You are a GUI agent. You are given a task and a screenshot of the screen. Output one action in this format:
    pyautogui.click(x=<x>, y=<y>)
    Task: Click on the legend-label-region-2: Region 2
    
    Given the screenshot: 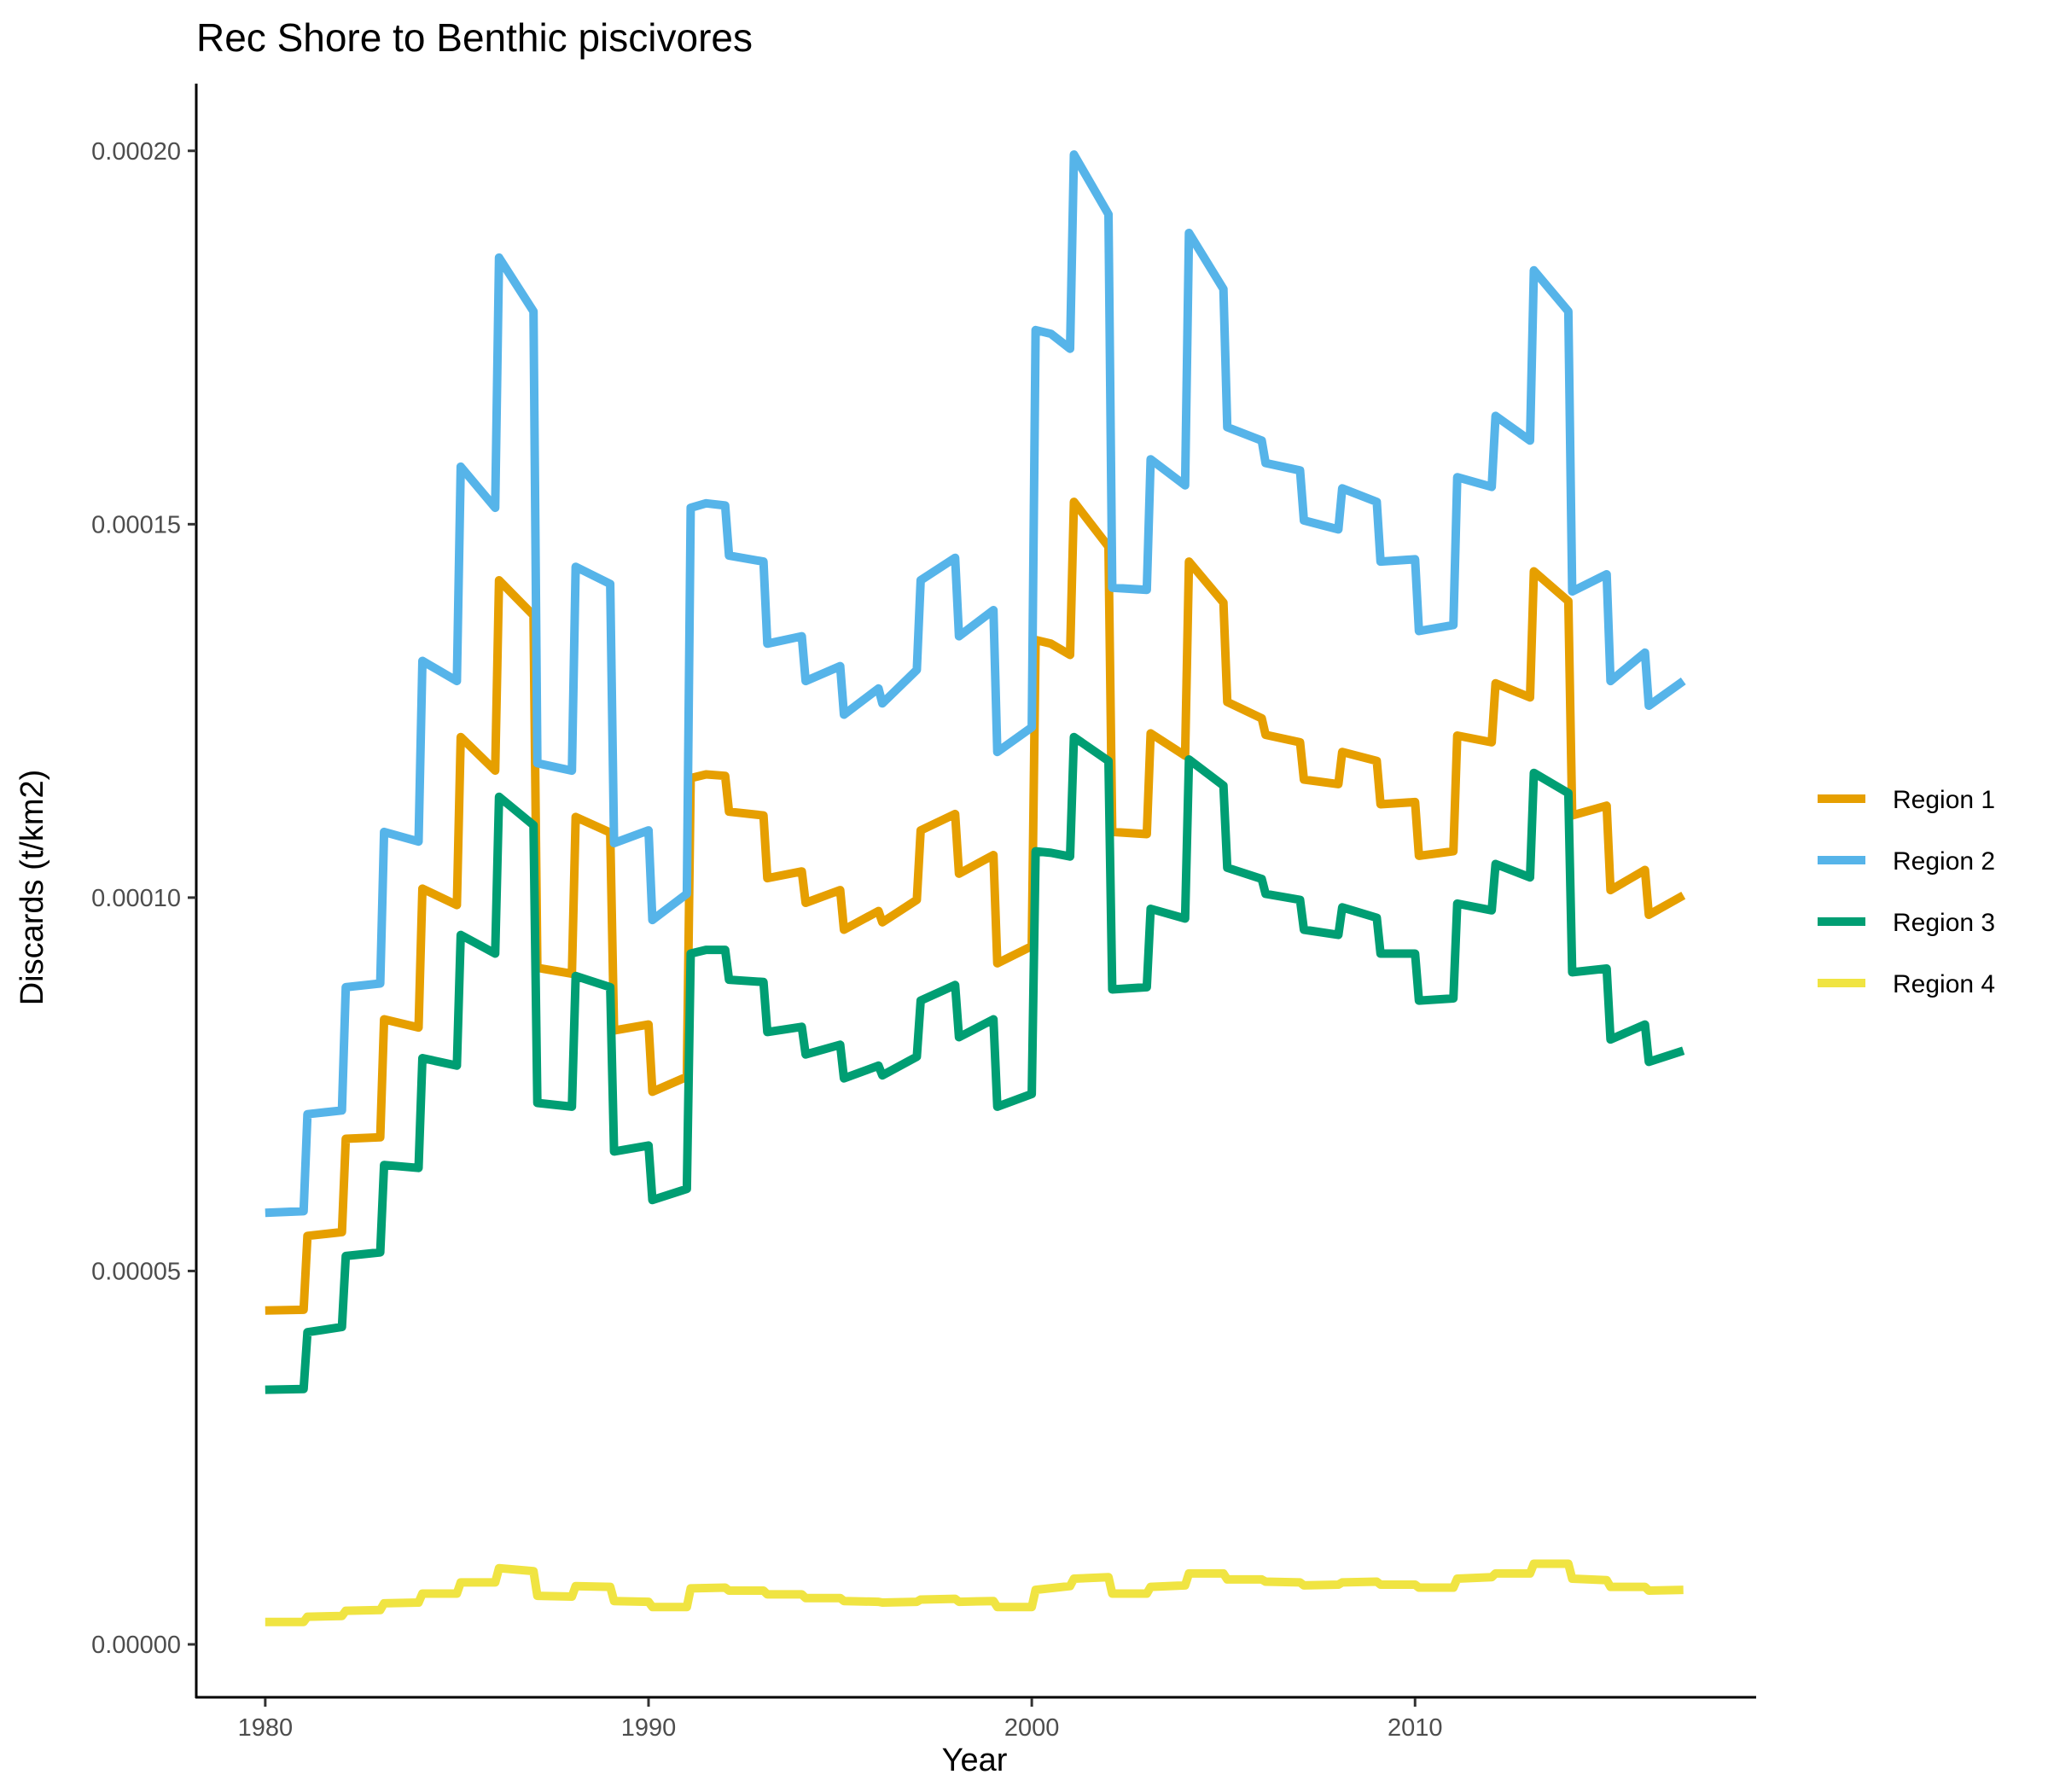 What is the action you would take?
    pyautogui.click(x=1944, y=861)
    